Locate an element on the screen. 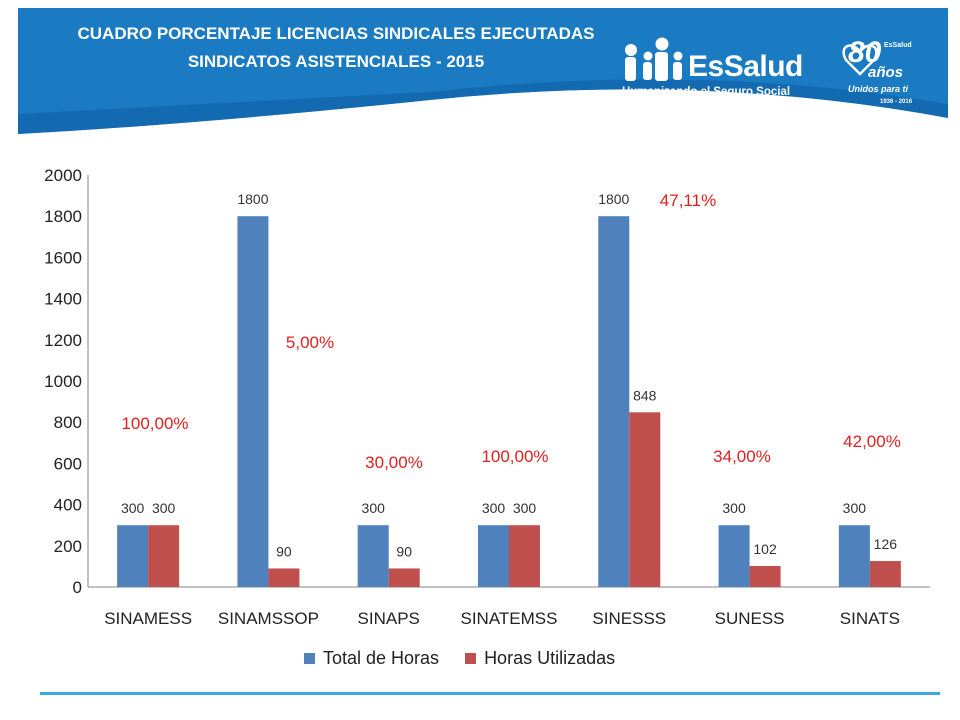 This screenshot has width=960, height=720. y-tick-label: 0 is located at coordinates (77, 587).